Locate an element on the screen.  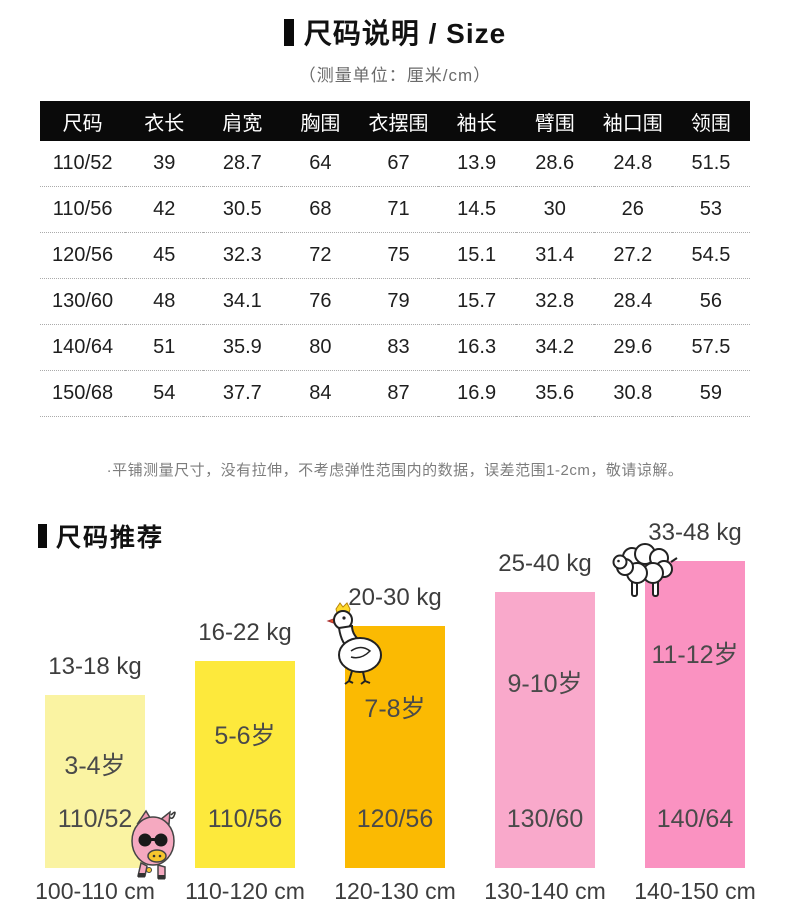
size-bar-group: 13-18 kg 3-4岁 110/52 100-110 cm is located at coordinates (95, 783).